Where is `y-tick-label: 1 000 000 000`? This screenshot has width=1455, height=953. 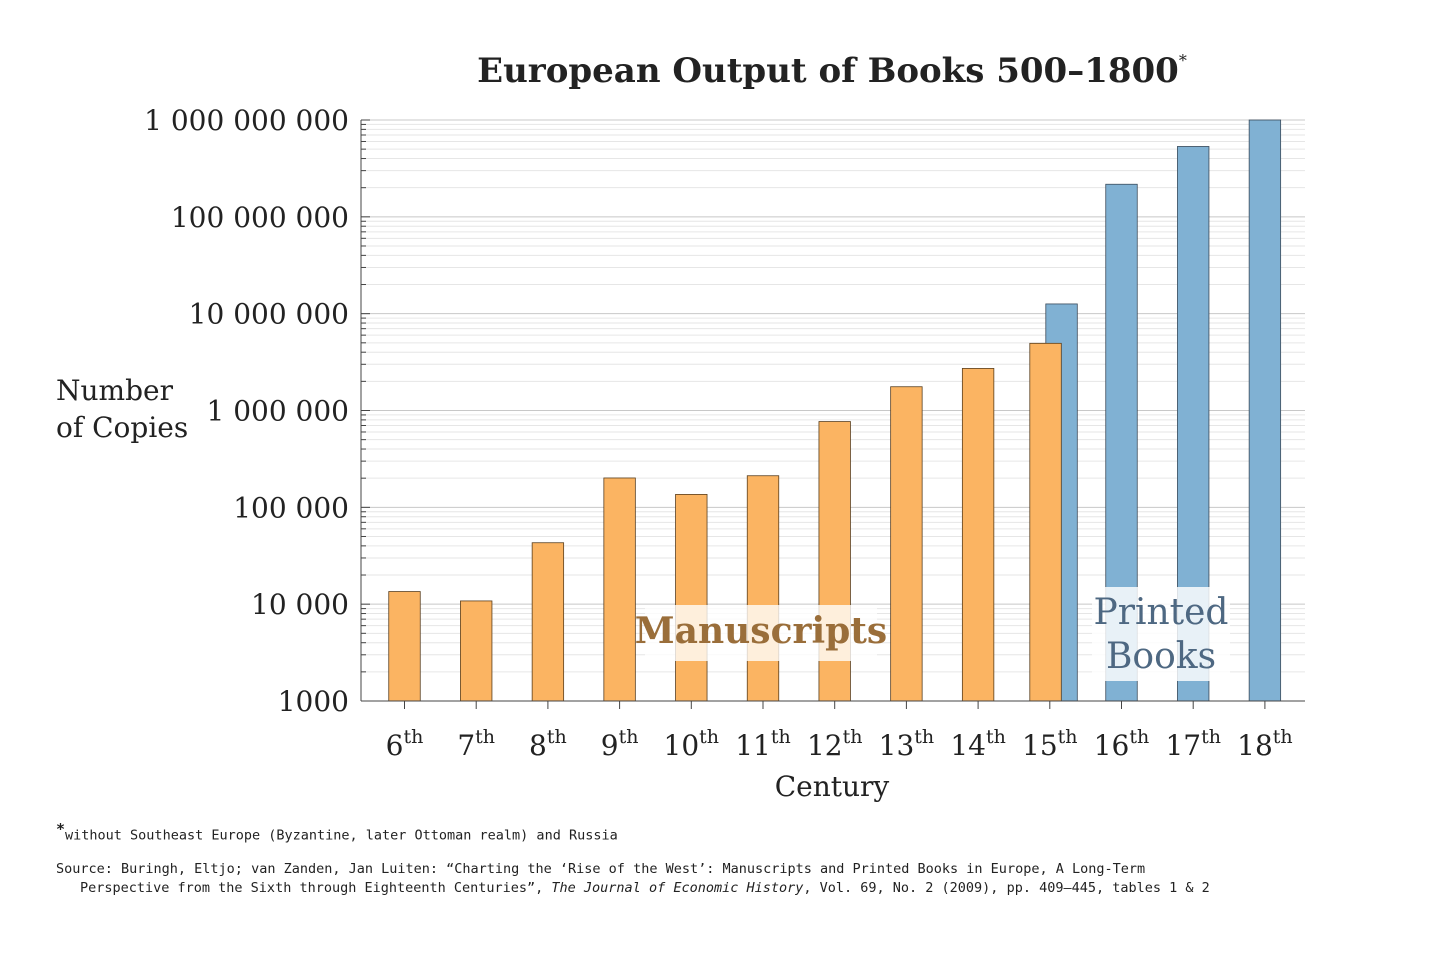
y-tick-label: 1 000 000 000 is located at coordinates (246, 120).